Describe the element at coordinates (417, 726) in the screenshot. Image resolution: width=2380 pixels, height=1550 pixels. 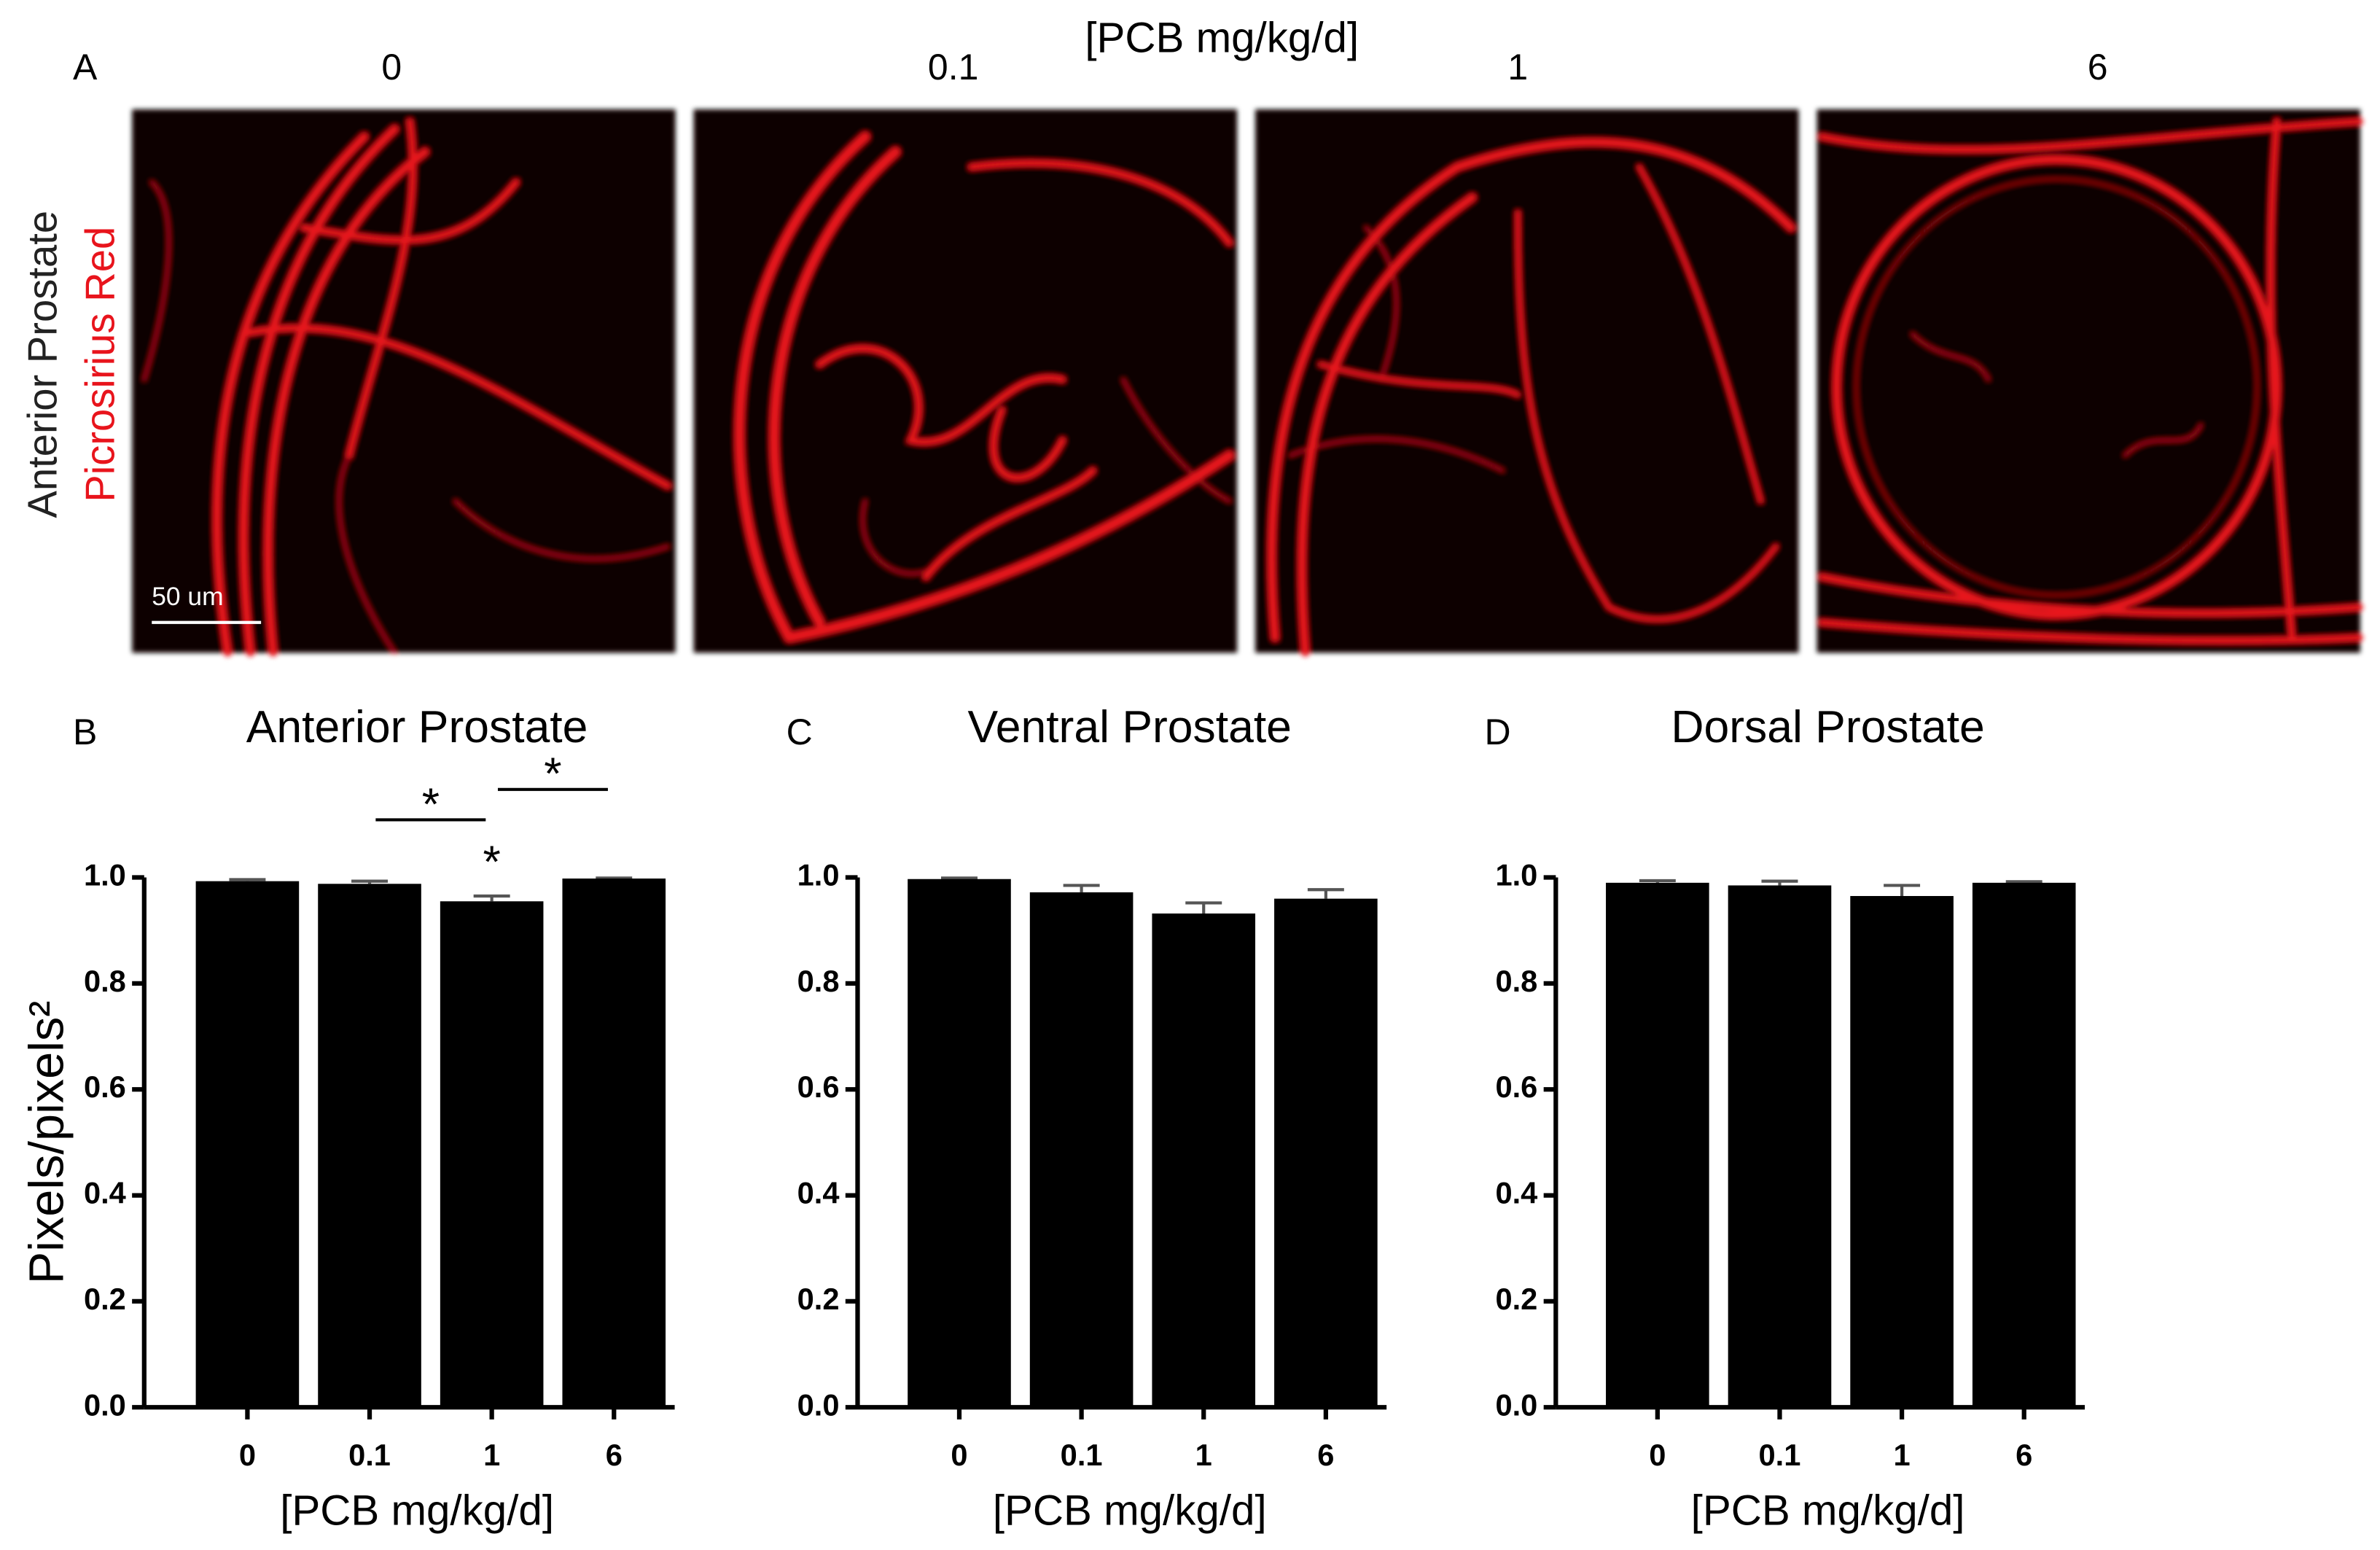
I see `chart-title: Anterior Prostate` at that location.